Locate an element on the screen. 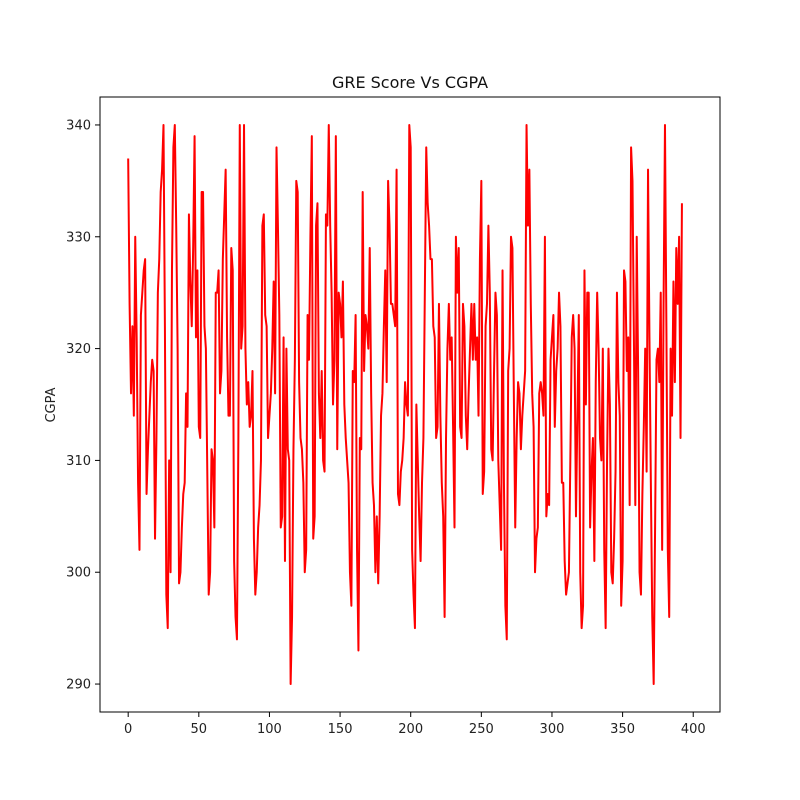  y-axis-label: CGPA is located at coordinates (51, 404).